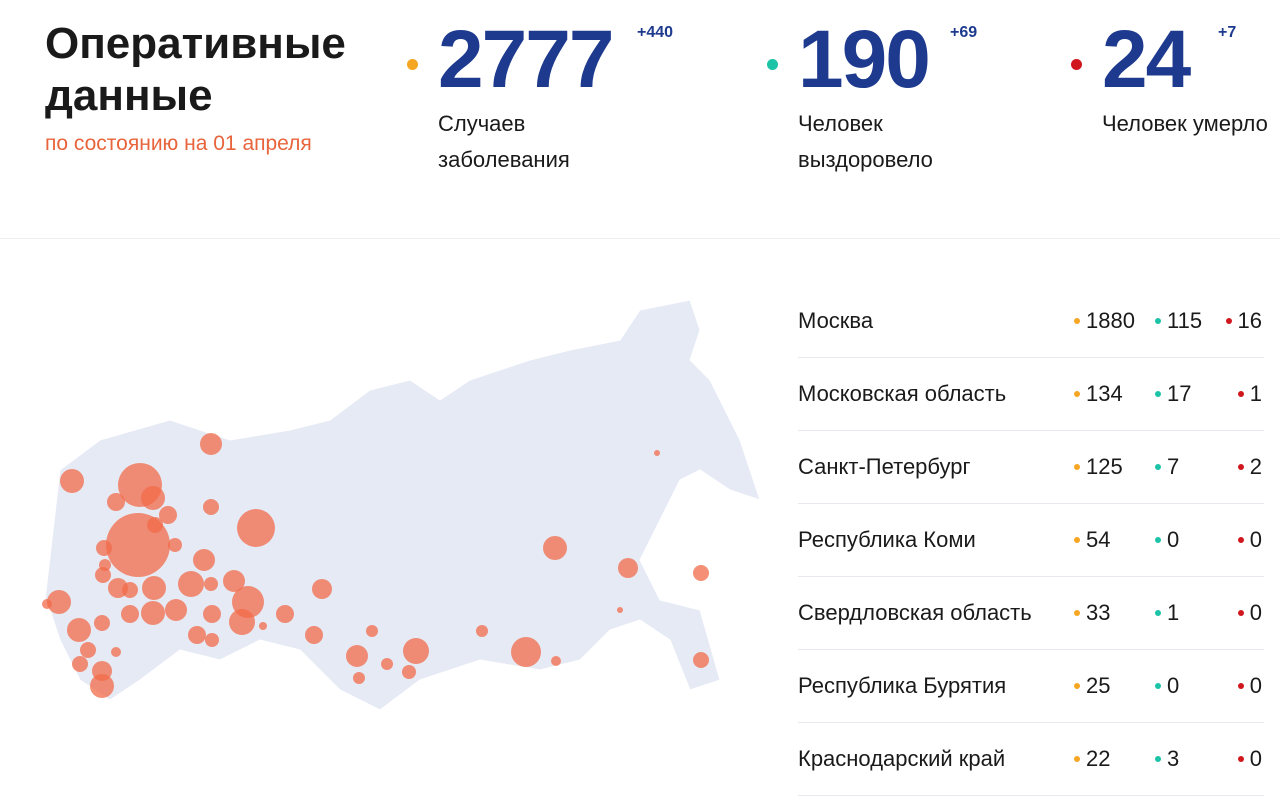  I want to click on stat: 24 +7 Человек умерло, so click(1171, 78).